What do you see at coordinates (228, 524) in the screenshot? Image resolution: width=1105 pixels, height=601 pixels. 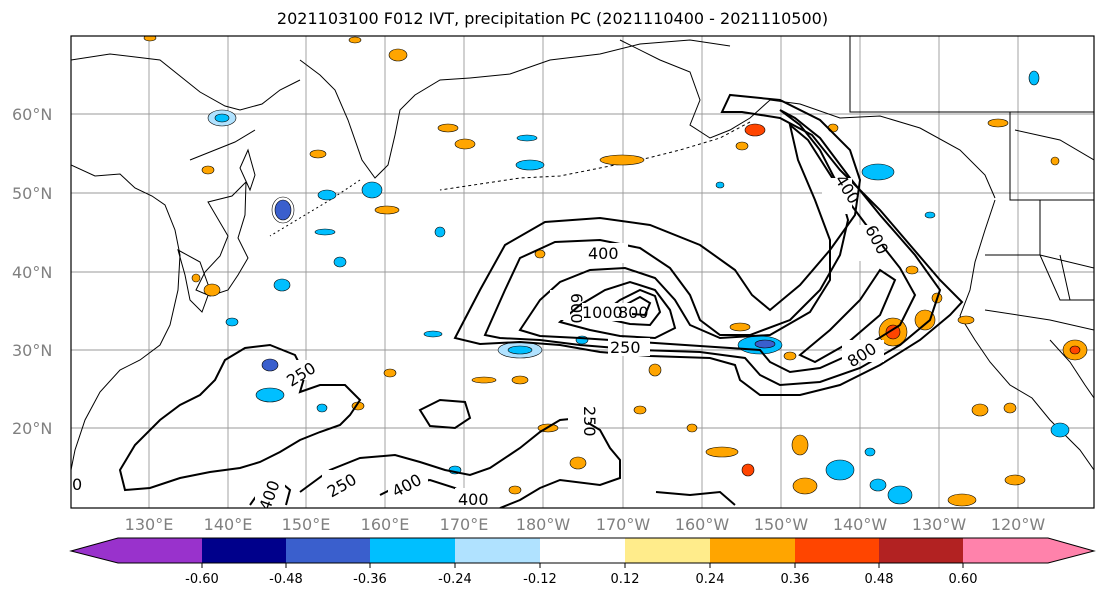 I see `lon-label: 140°E` at bounding box center [228, 524].